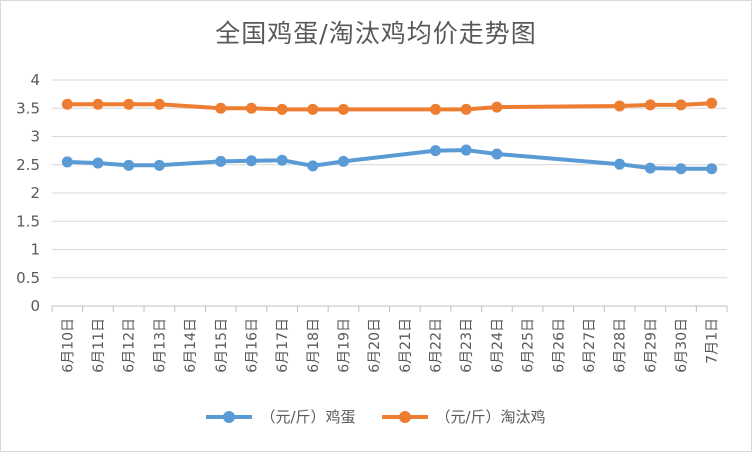  I want to click on legend-swatch-egg, so click(229, 416).